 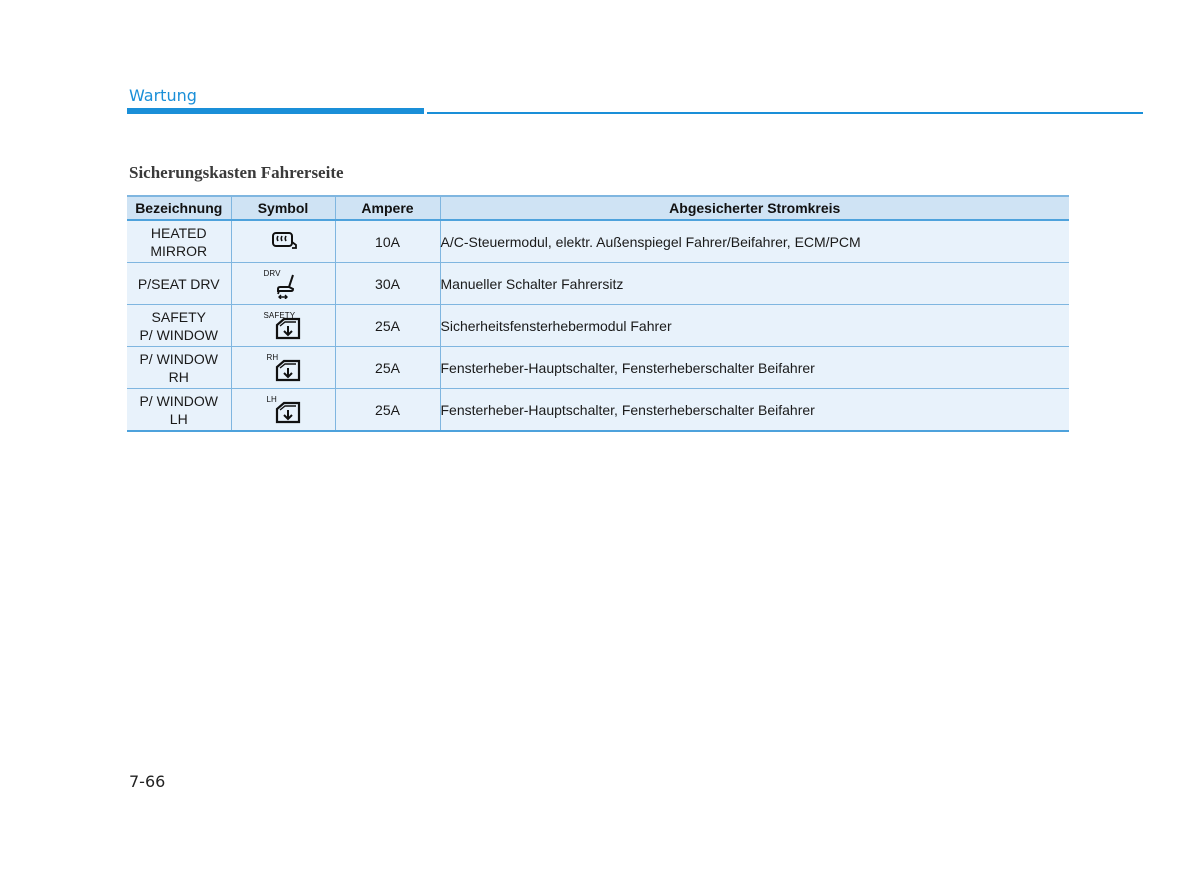 I want to click on fuse-name-cell: P/ WINDOW LH, so click(x=179, y=410).